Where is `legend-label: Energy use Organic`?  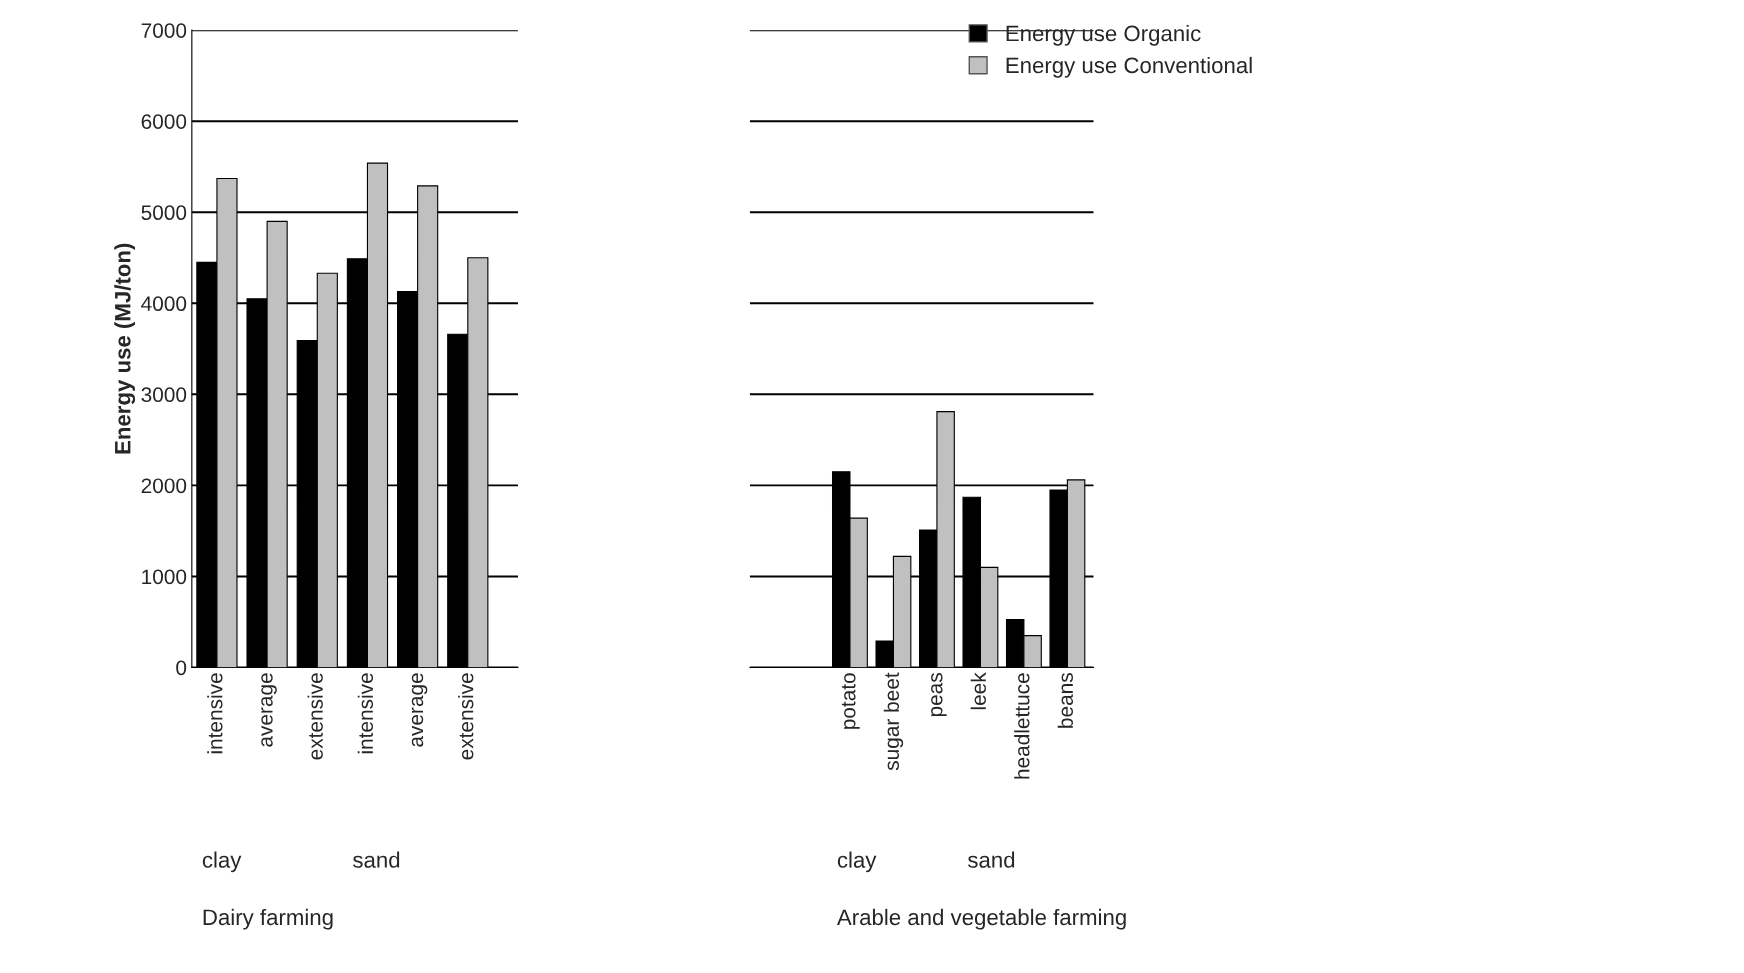
legend-label: Energy use Organic is located at coordinates (1103, 35).